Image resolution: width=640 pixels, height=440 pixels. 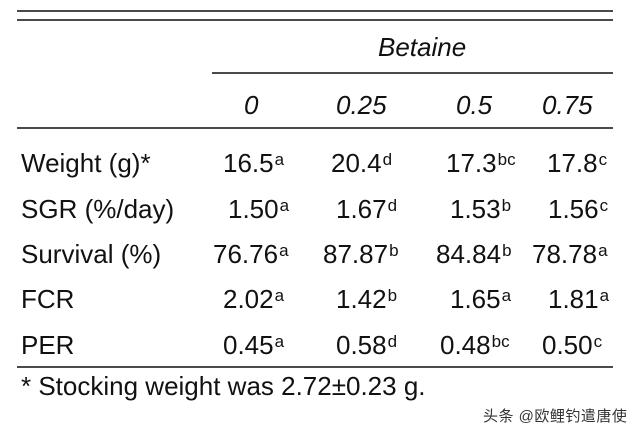 What do you see at coordinates (251, 105) in the screenshot?
I see `column-header-0: 0` at bounding box center [251, 105].